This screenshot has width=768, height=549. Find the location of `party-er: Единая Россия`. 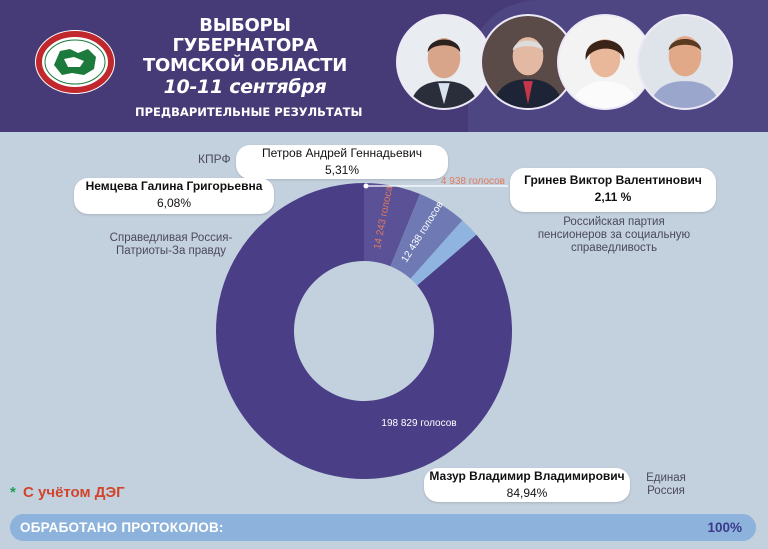

party-er: Единая Россия is located at coordinates (666, 485).